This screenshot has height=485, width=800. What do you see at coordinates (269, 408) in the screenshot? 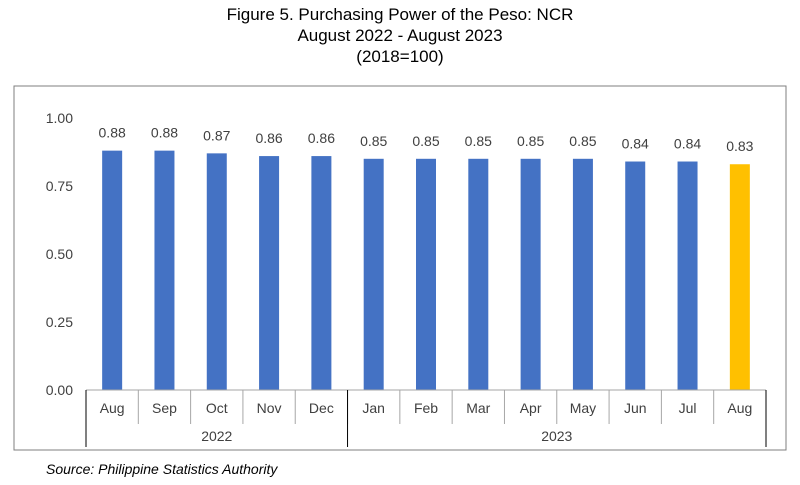
I see `x-tick-label: Nov` at bounding box center [269, 408].